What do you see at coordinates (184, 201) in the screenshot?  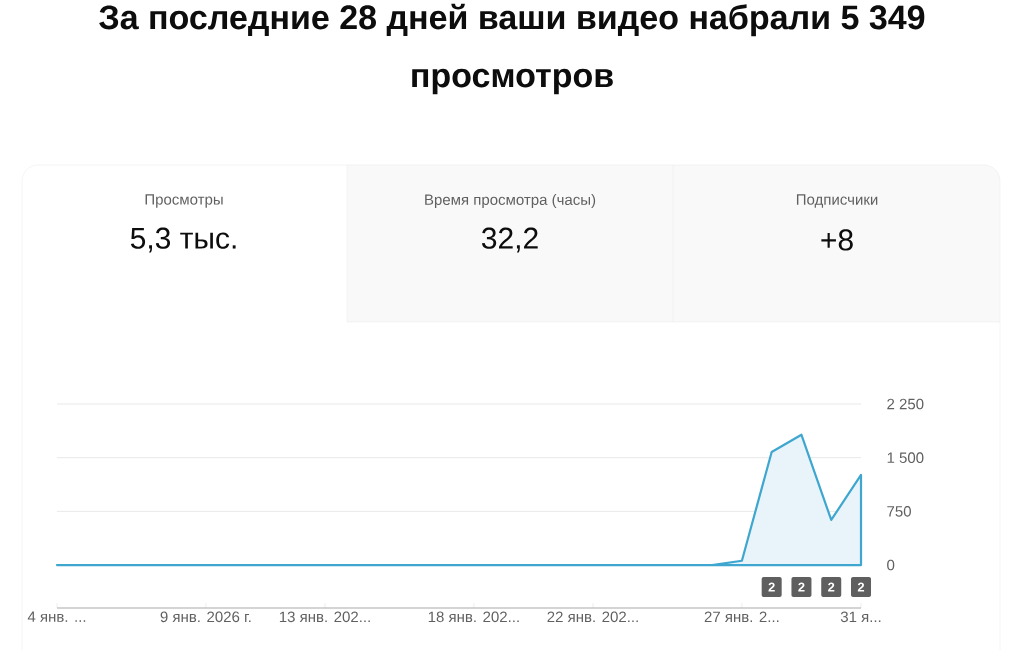 I see `text: Просмотры` at bounding box center [184, 201].